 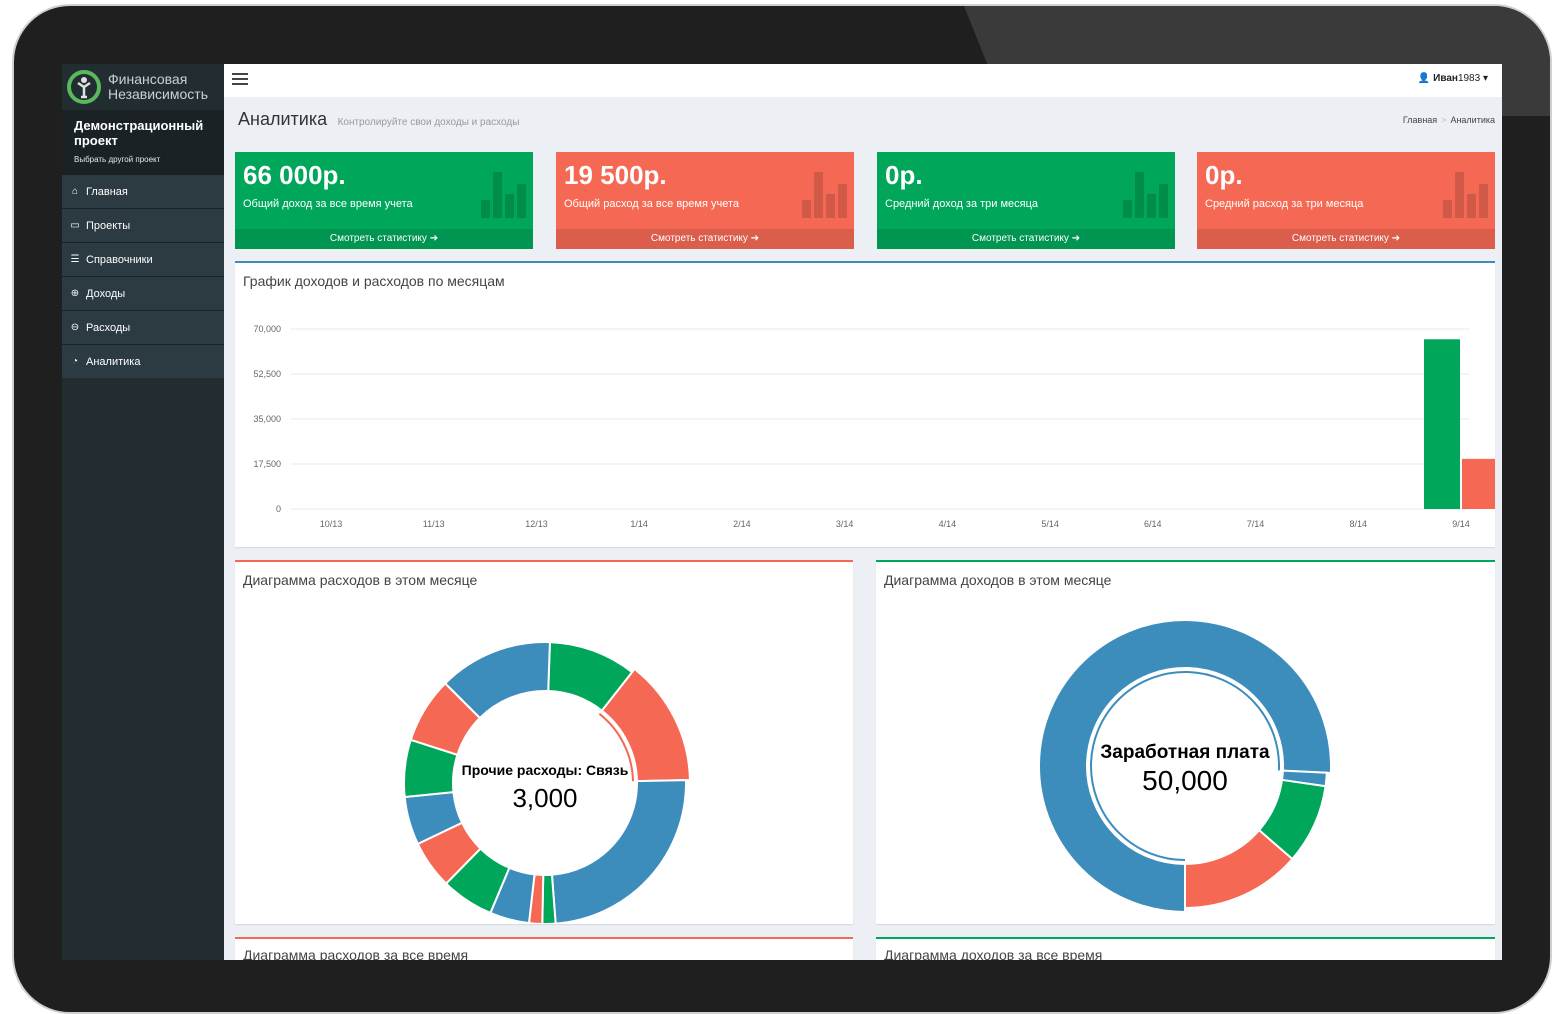 What do you see at coordinates (434, 524) in the screenshot?
I see `x-tick-label: 11/13` at bounding box center [434, 524].